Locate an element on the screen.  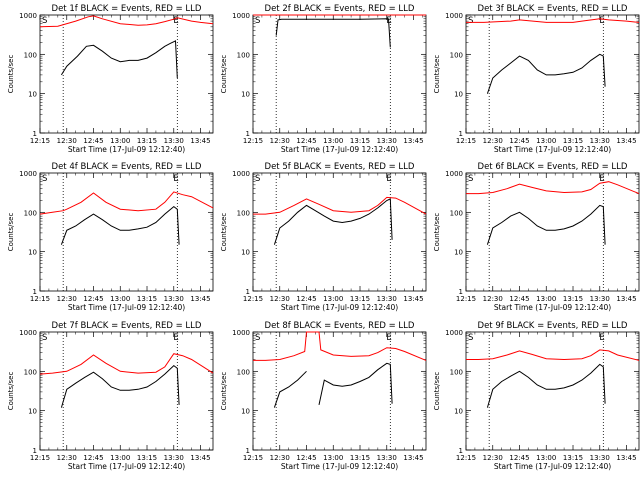
panel-title: Det 4f BLACK = Events, RED = LLD is located at coordinates (127, 167).